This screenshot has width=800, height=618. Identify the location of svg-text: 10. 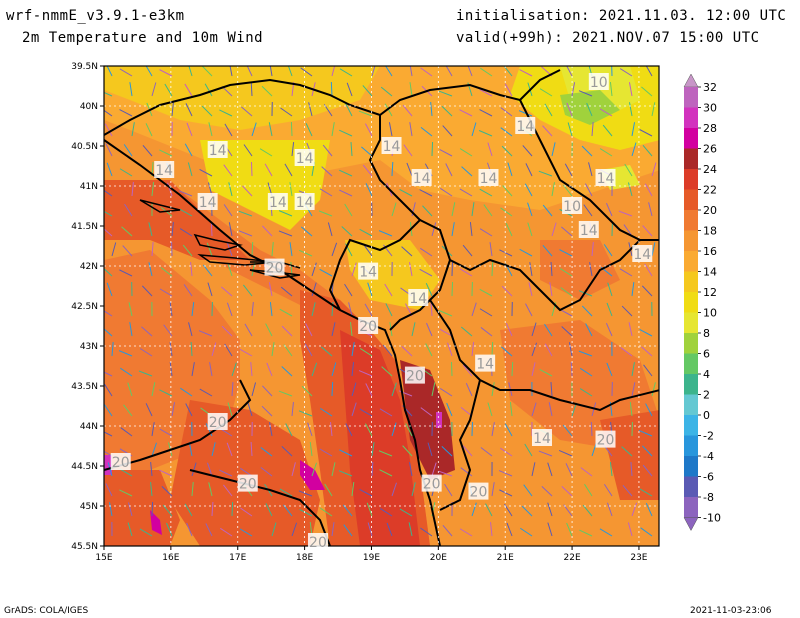
(572, 207).